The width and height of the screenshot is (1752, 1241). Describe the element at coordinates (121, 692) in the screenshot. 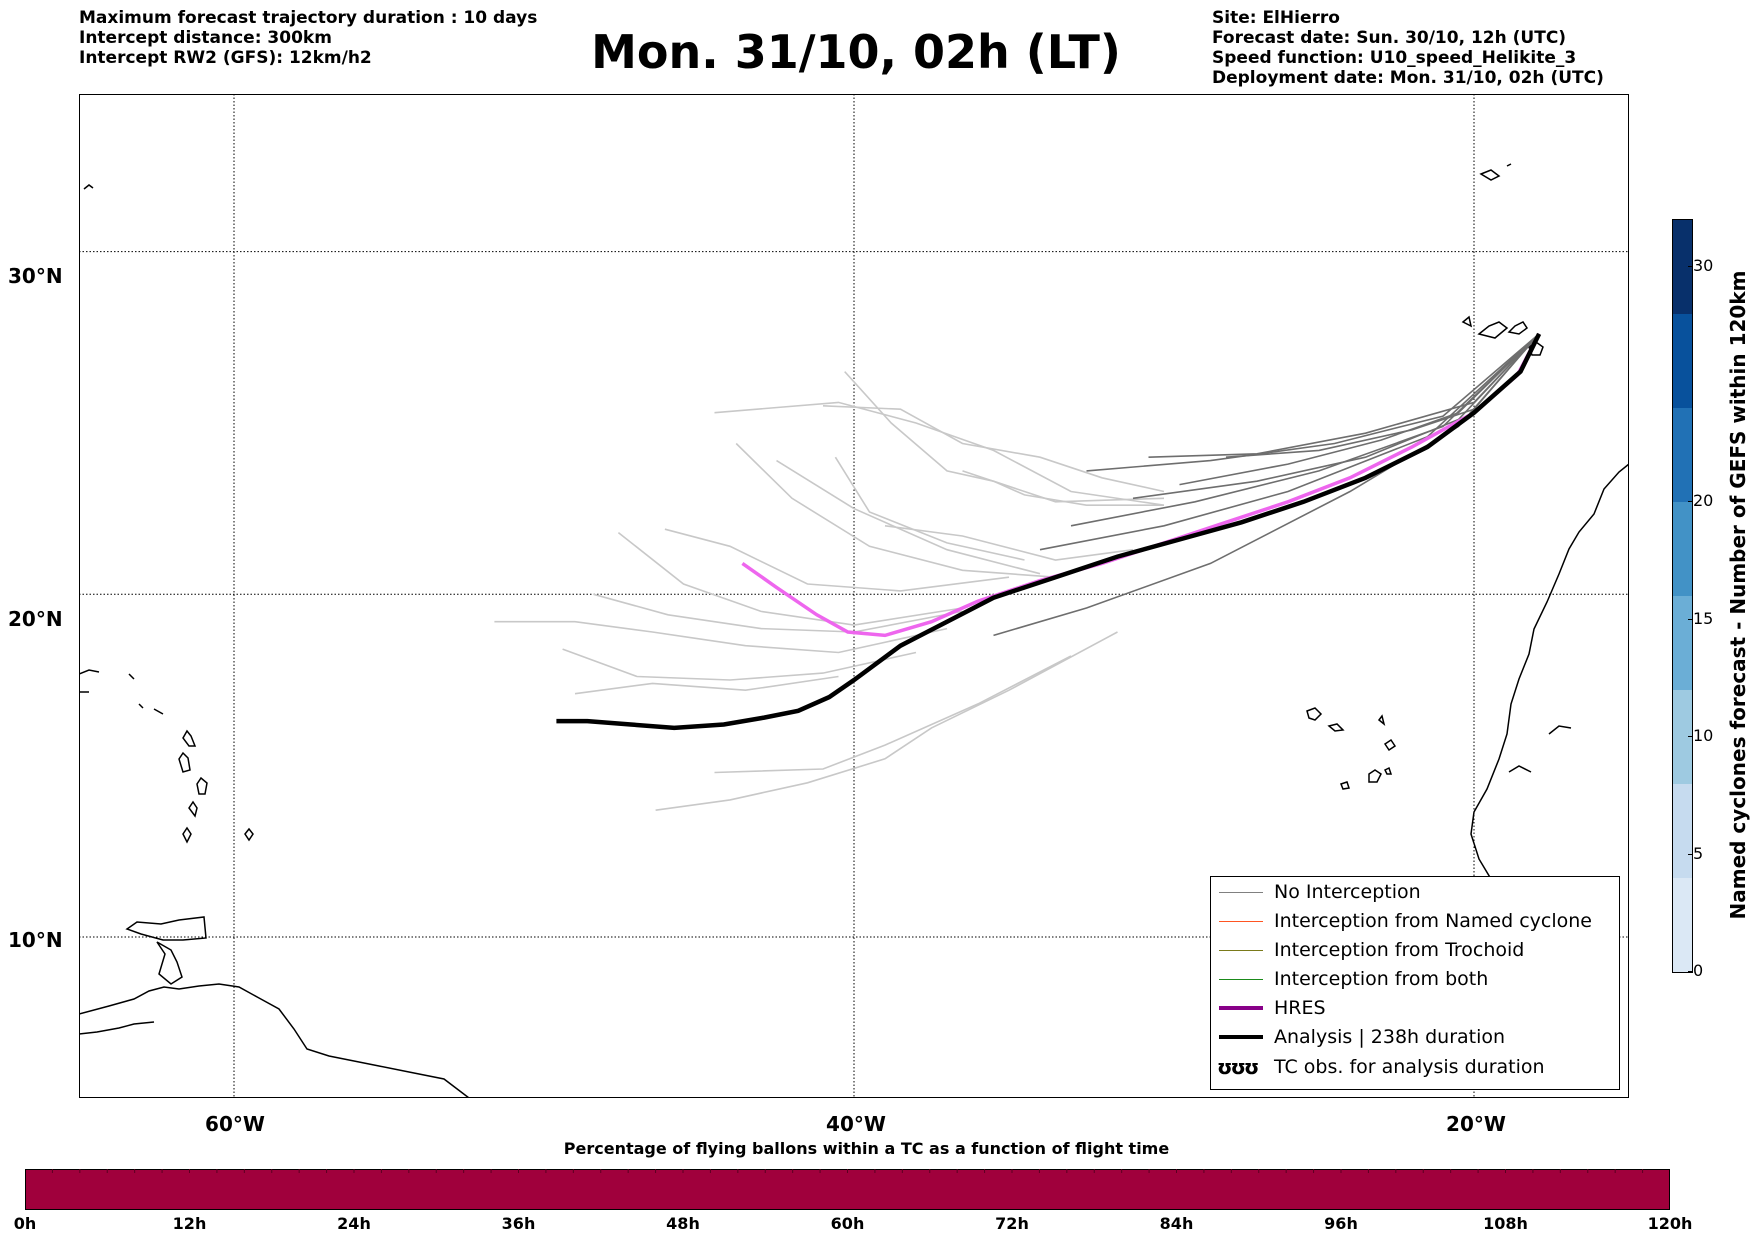

I see `small-islands-nw` at that location.